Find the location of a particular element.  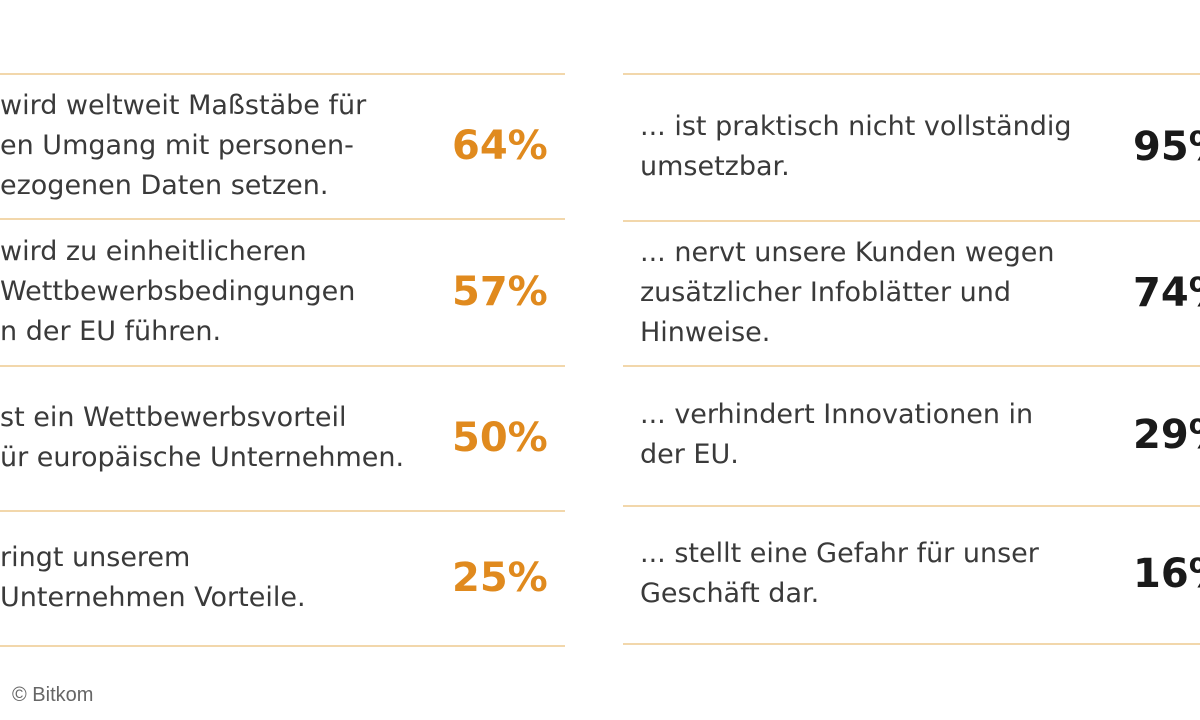

statement-line: ezogenen Daten setzen. is located at coordinates (164, 185).